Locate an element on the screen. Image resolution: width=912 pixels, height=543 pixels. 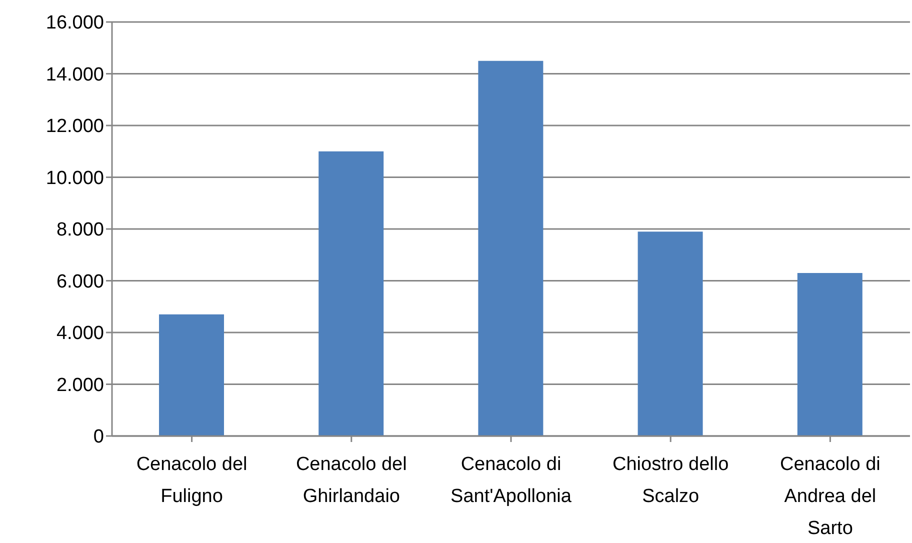
x-tick-label: Cenacolo di Andrea del Sarto is located at coordinates (830, 496).